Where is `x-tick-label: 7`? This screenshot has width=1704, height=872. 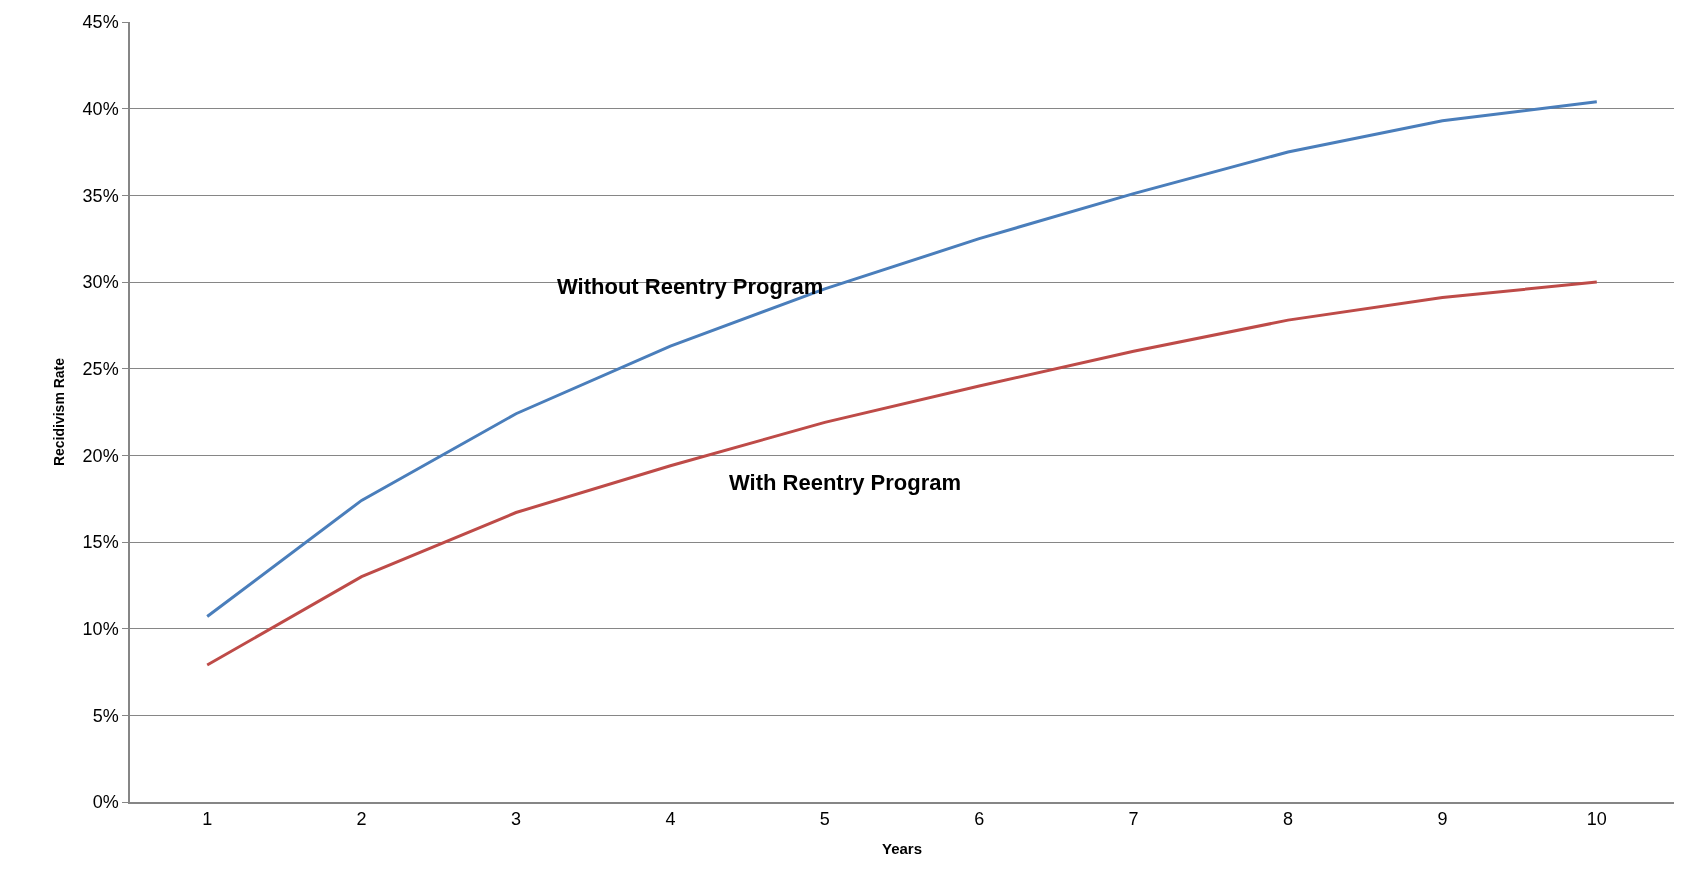
x-tick-label: 7 is located at coordinates (1133, 819).